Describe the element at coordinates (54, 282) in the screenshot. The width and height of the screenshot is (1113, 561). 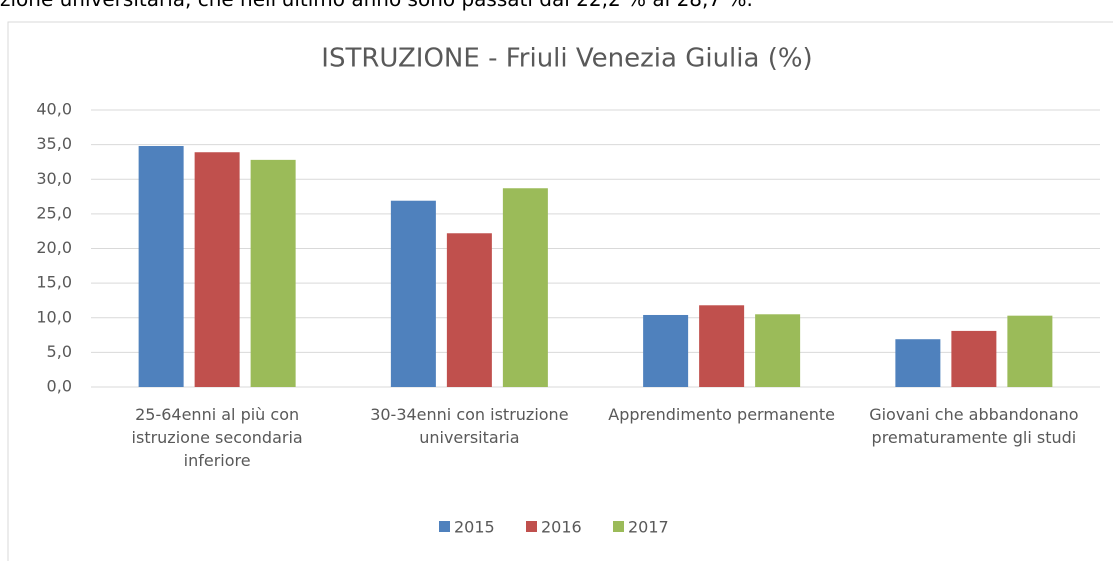
I see `y-tick-label: 15,0` at that location.